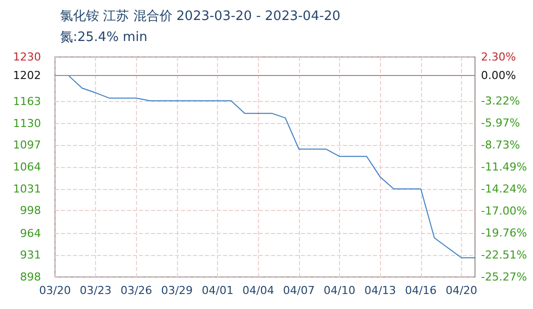 This screenshot has height=309, width=533. What do you see at coordinates (380, 290) in the screenshot?
I see `x-tick-label: 04/13` at bounding box center [380, 290].